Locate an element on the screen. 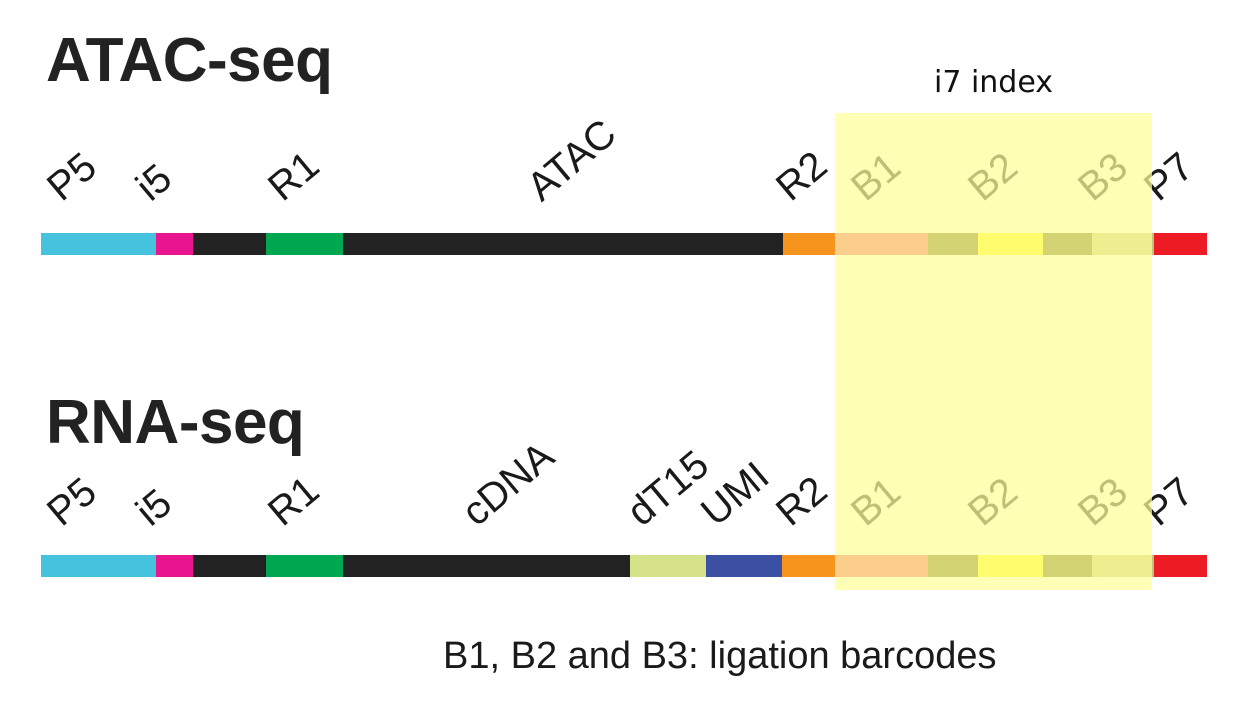  rna-label-i5: i5 is located at coordinates (154, 507).